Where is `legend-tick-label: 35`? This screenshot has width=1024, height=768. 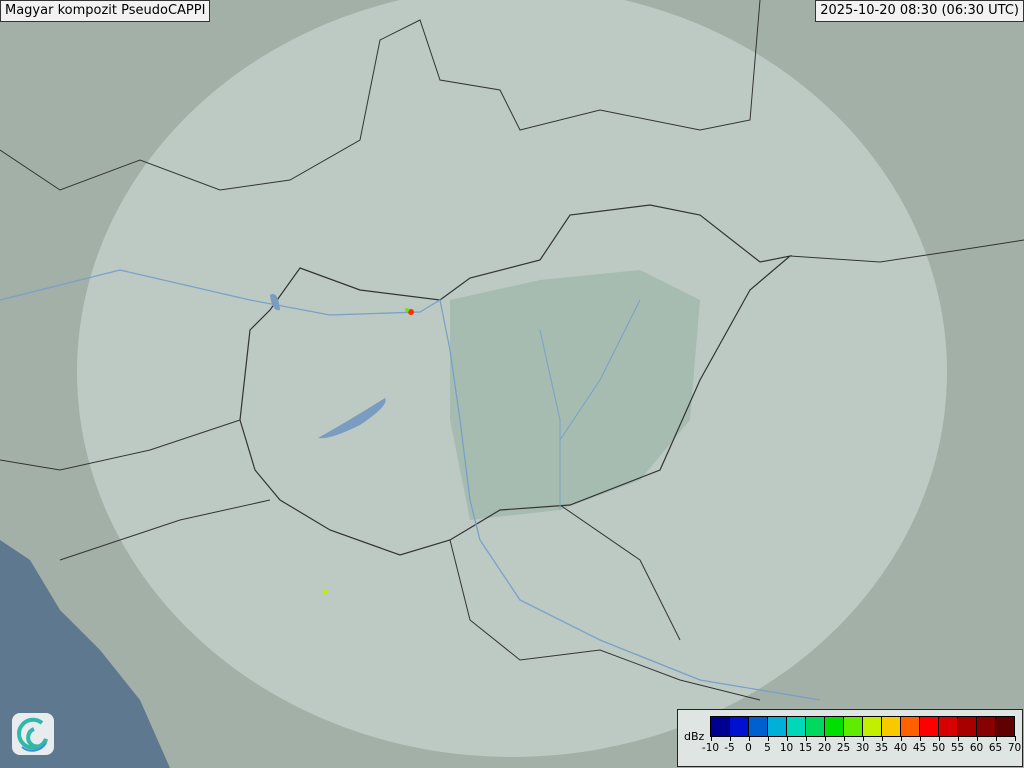 legend-tick-label: 35 is located at coordinates (881, 748).